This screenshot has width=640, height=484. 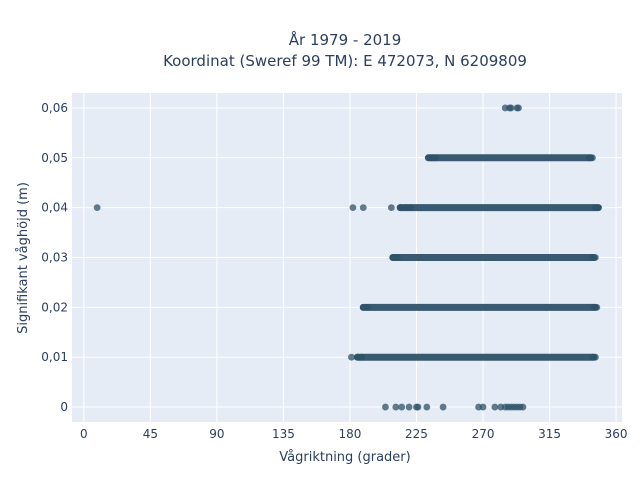 I want to click on x-tick-label: 180, so click(x=350, y=434).